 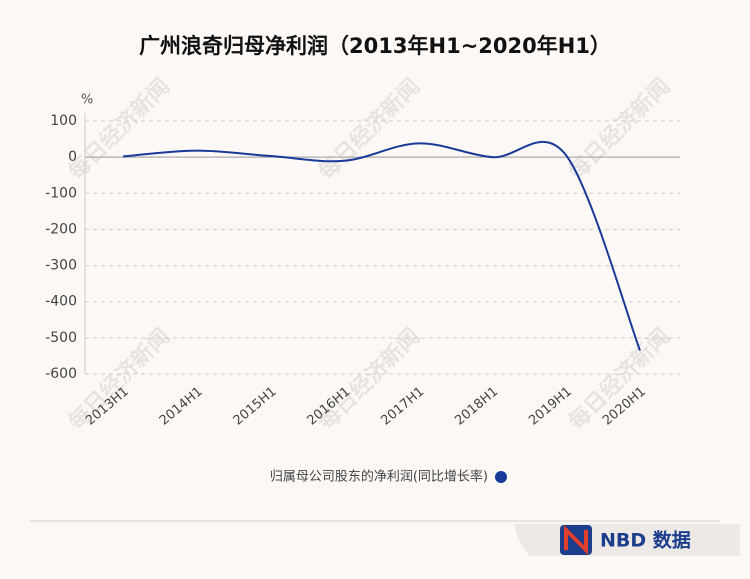 What do you see at coordinates (87, 100) in the screenshot?
I see `y-unit: %` at bounding box center [87, 100].